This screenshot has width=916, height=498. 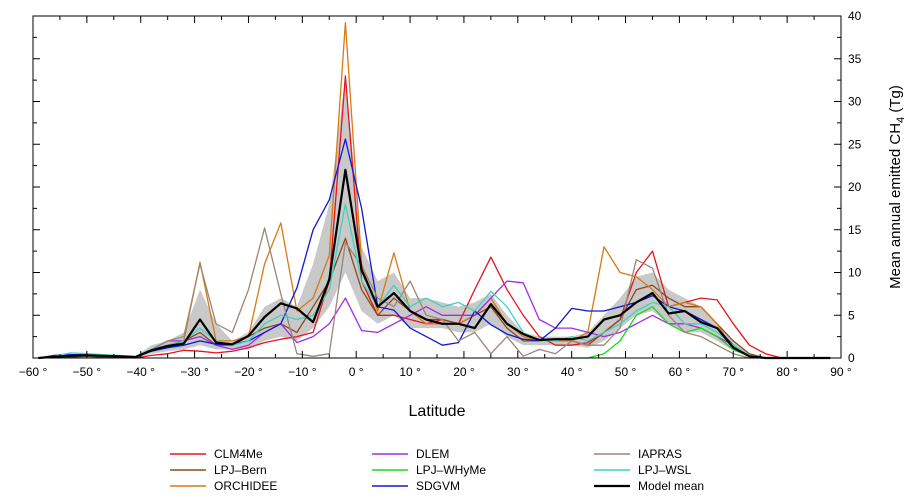 I want to click on x-tick-label: −20 °, so click(x=248, y=372).